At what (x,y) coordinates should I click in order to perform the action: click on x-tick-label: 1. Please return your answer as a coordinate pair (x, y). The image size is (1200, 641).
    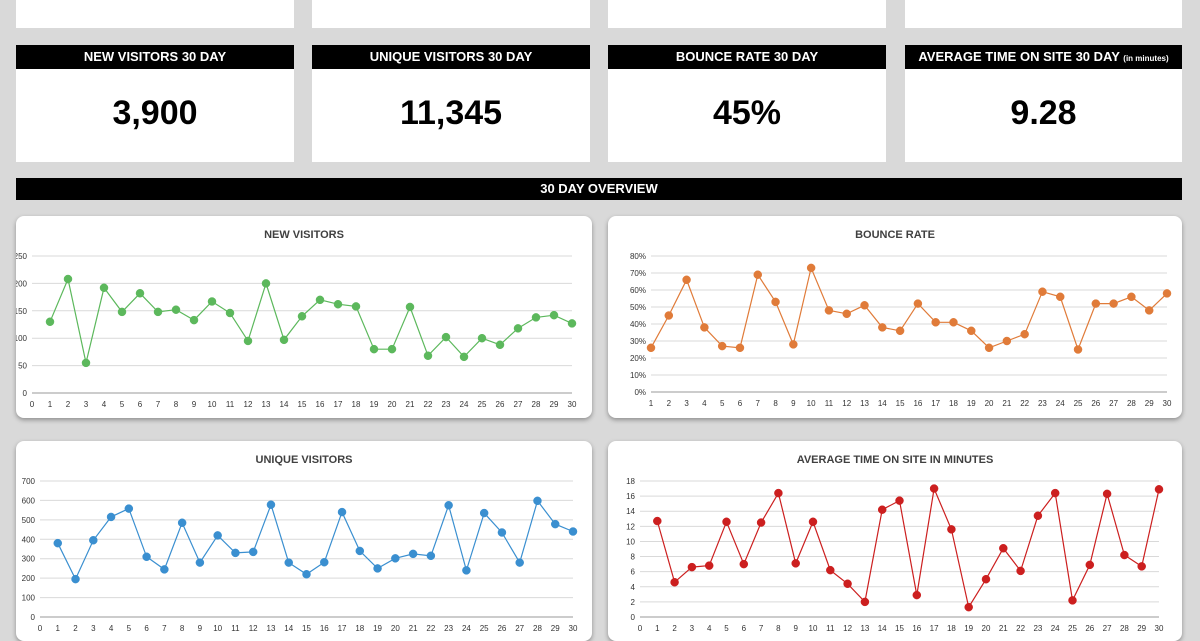
    Looking at the image, I should click on (651, 403).